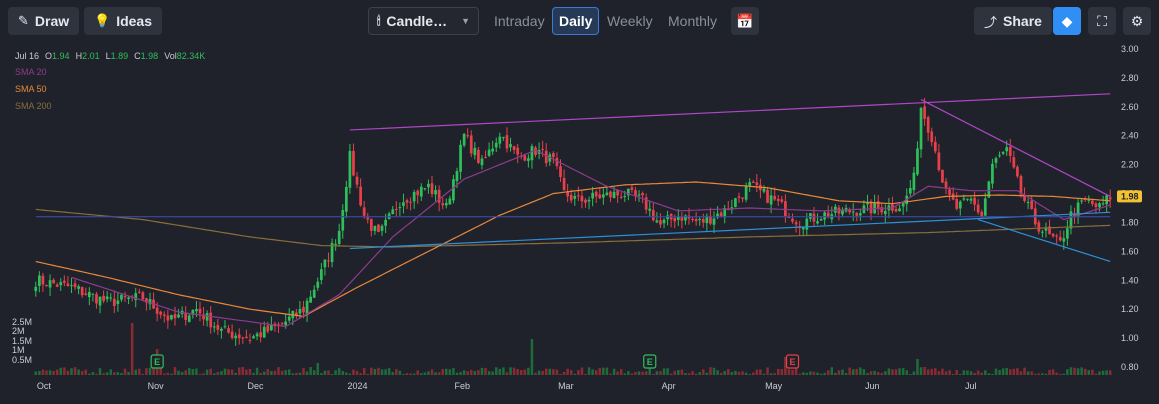 Image resolution: width=1159 pixels, height=404 pixels. What do you see at coordinates (1130, 309) in the screenshot?
I see `y-tick-label: 1.20` at bounding box center [1130, 309].